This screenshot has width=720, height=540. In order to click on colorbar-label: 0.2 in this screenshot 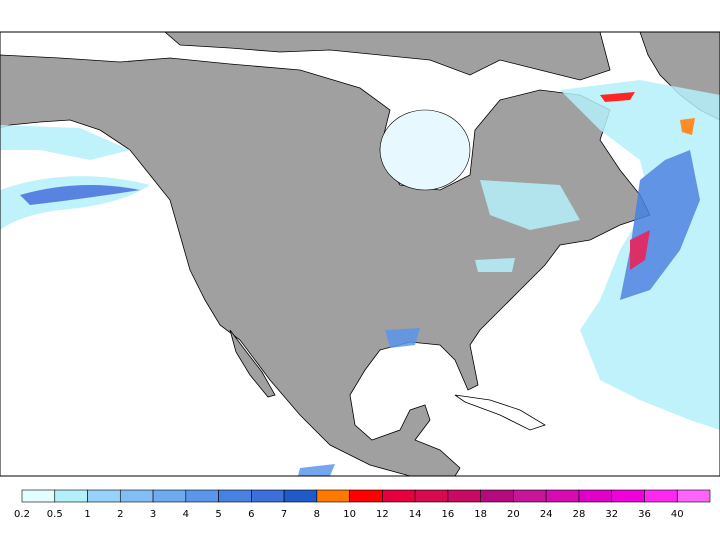, I will do `click(22, 514)`.